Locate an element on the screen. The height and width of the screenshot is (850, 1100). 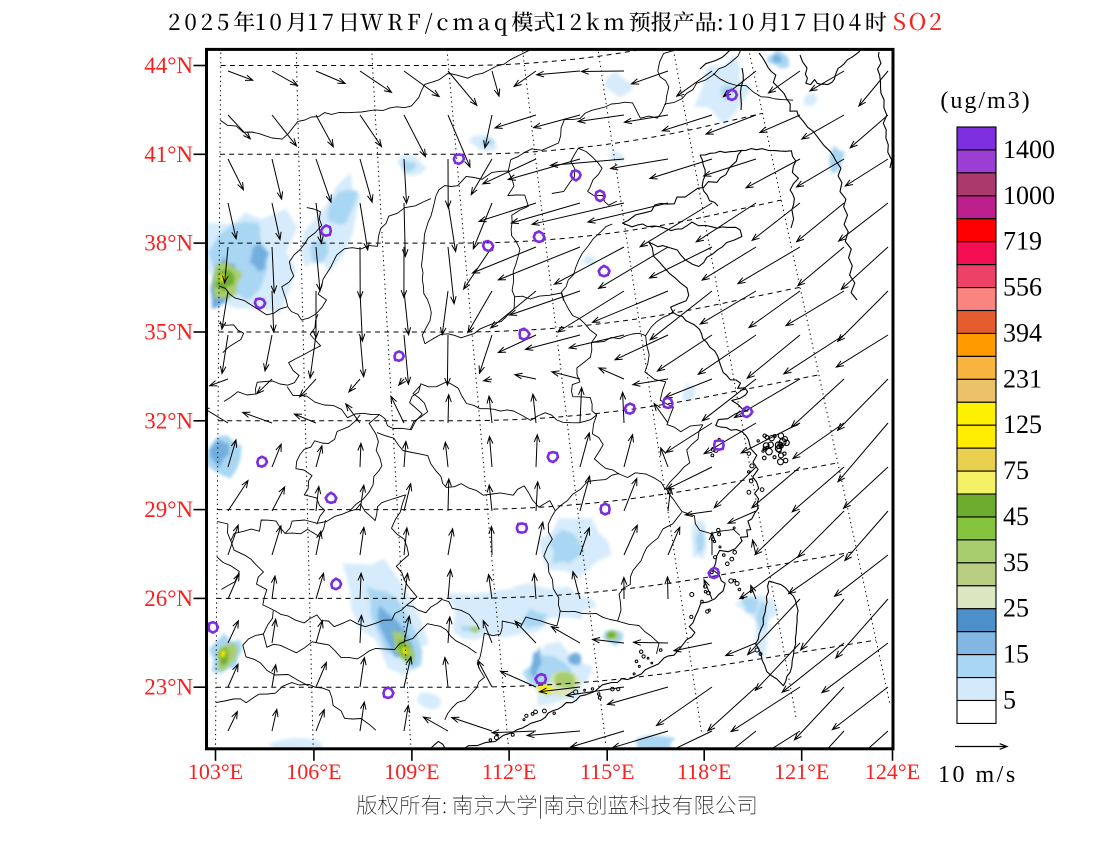
svg-text: 124°E is located at coordinates (892, 771).